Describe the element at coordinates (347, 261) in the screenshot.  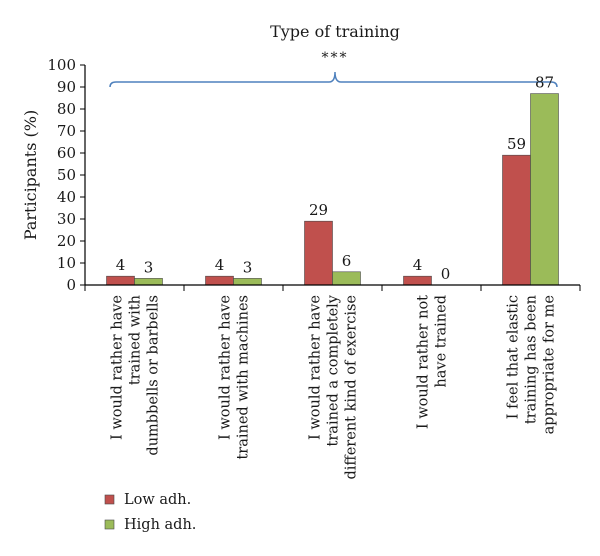
I see `data-label-high-3: 6` at that location.